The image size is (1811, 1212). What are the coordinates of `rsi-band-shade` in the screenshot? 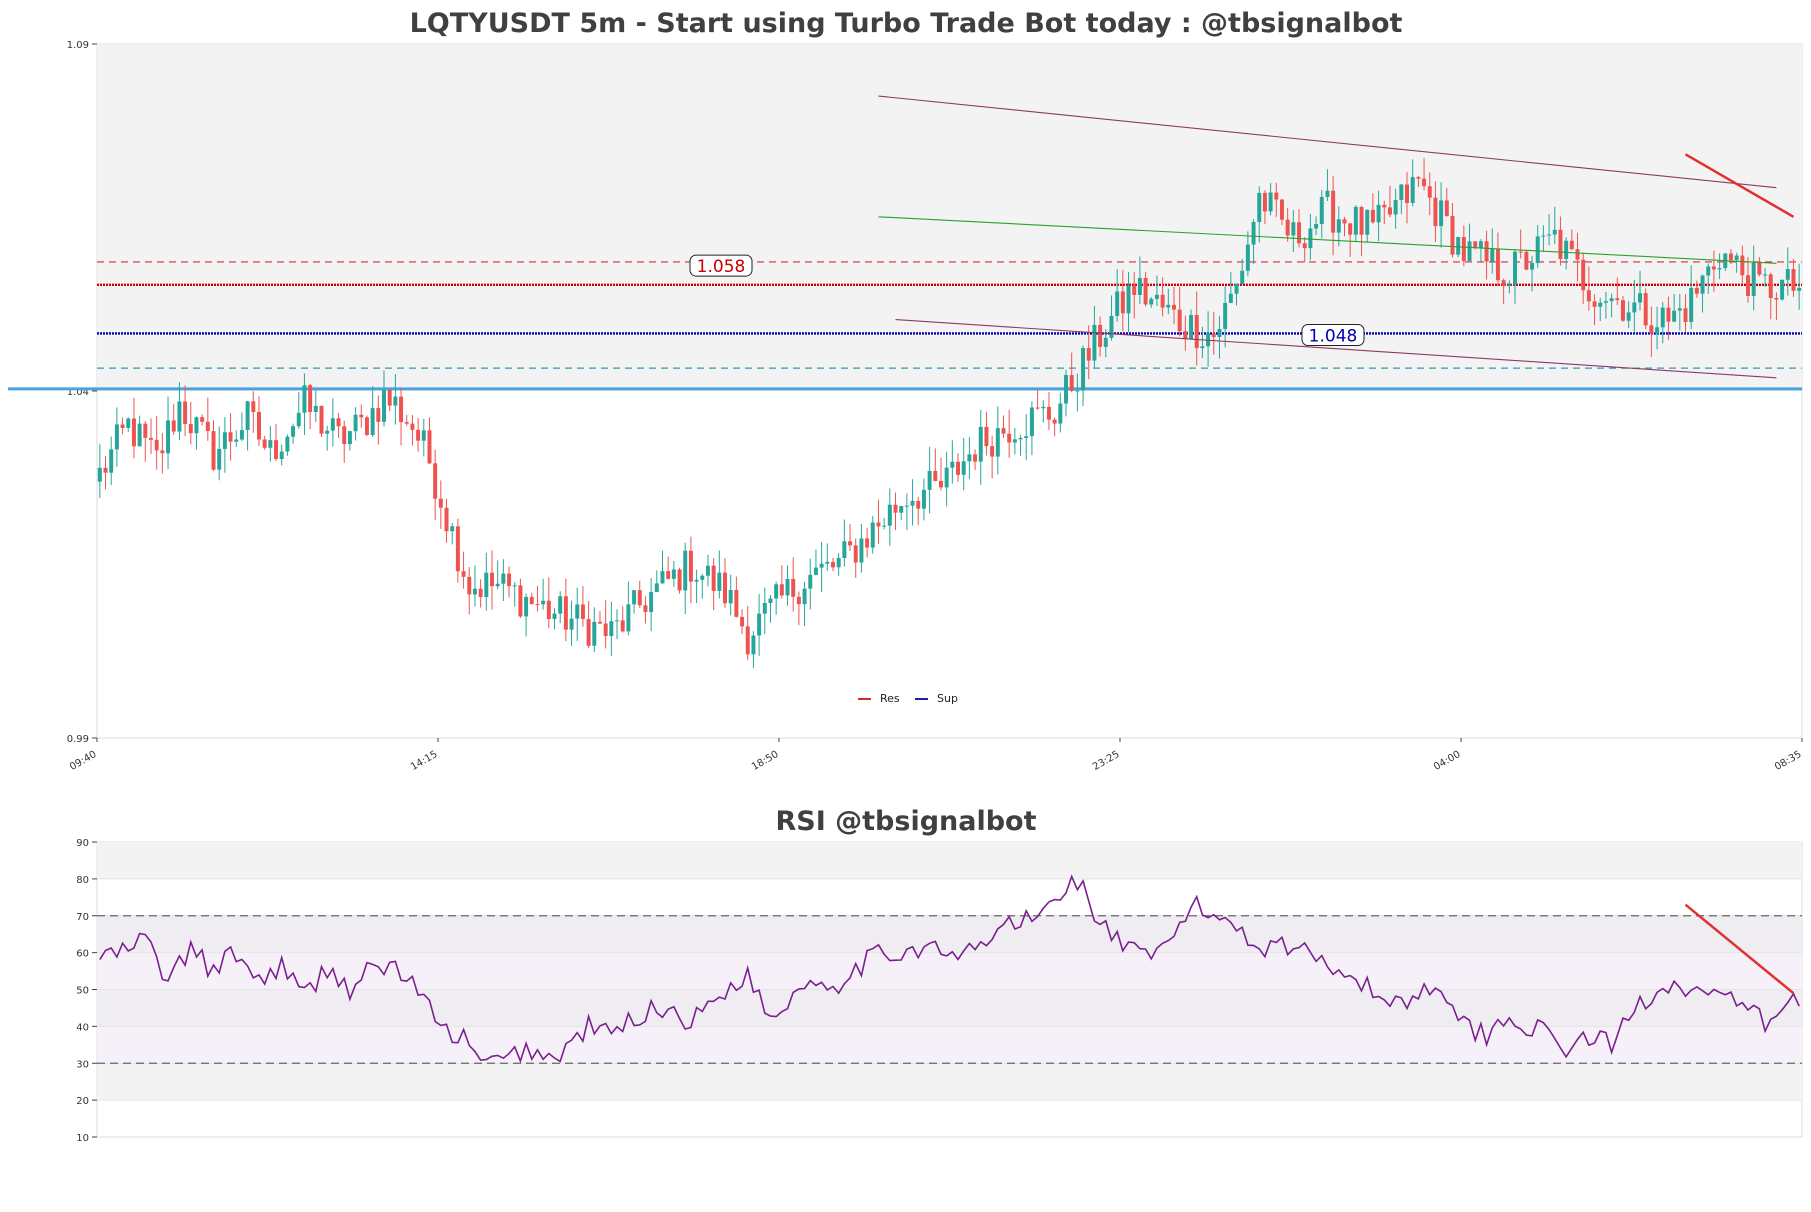 It's located at (949, 860).